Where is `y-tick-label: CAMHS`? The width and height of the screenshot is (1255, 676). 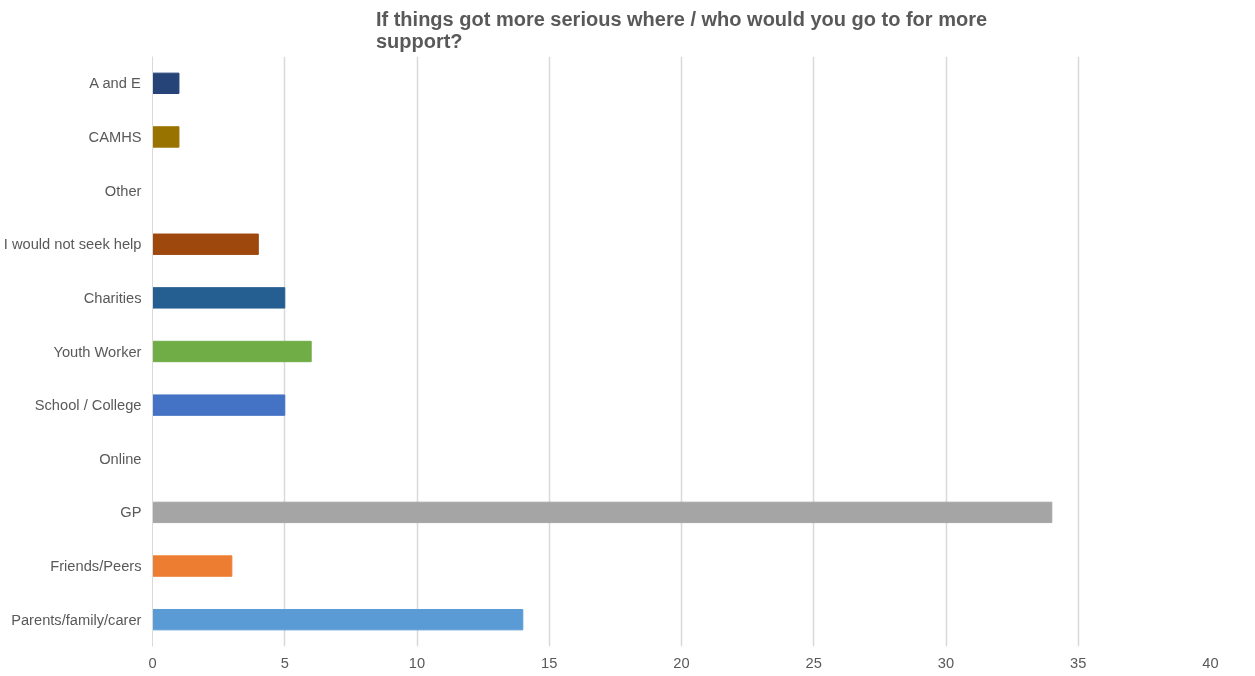
y-tick-label: CAMHS is located at coordinates (115, 136).